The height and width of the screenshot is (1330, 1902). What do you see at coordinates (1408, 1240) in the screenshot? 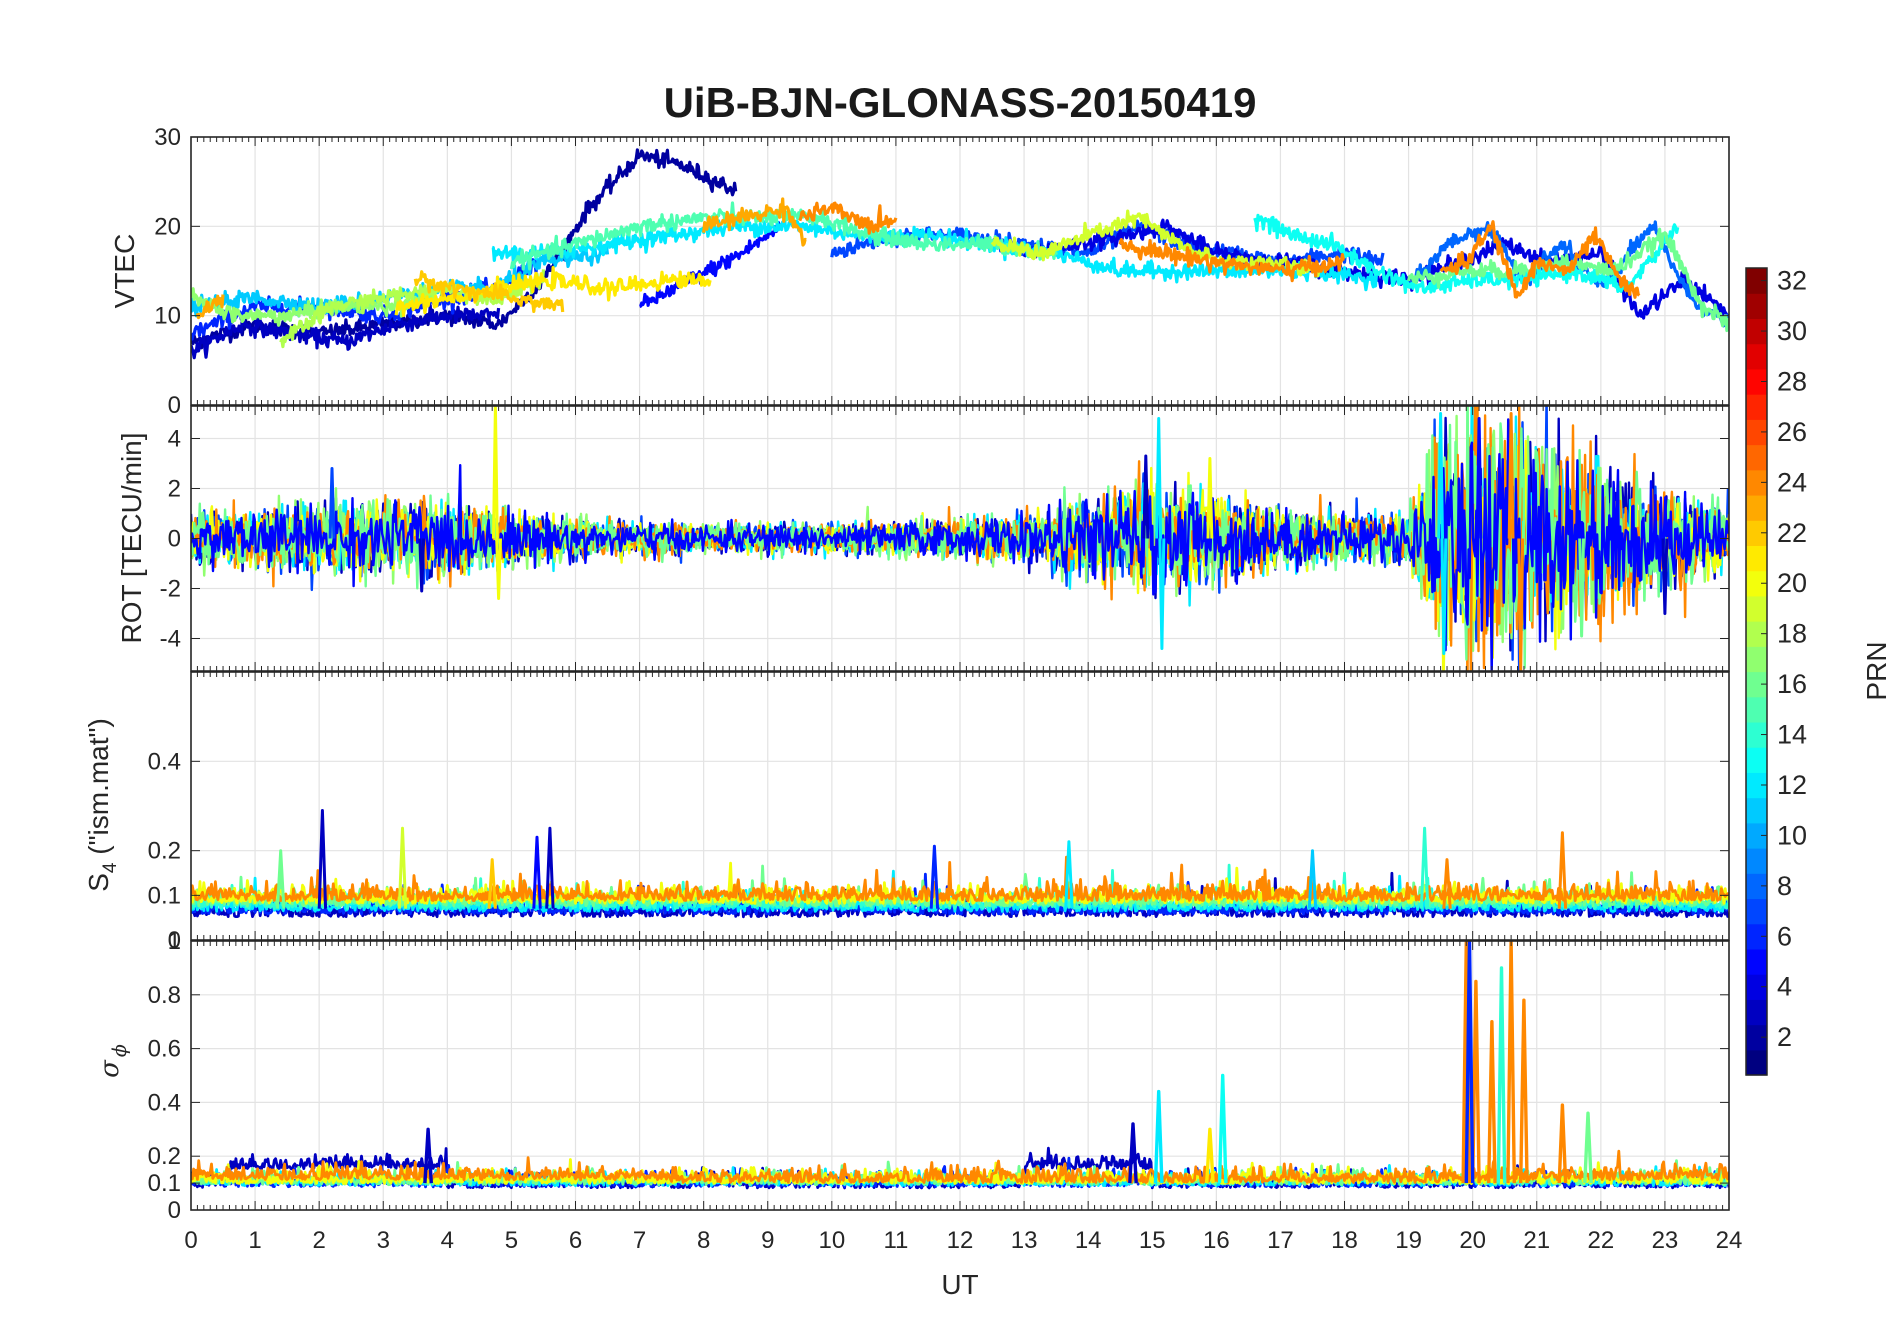
I see `x-tick-label: 19` at bounding box center [1408, 1240].